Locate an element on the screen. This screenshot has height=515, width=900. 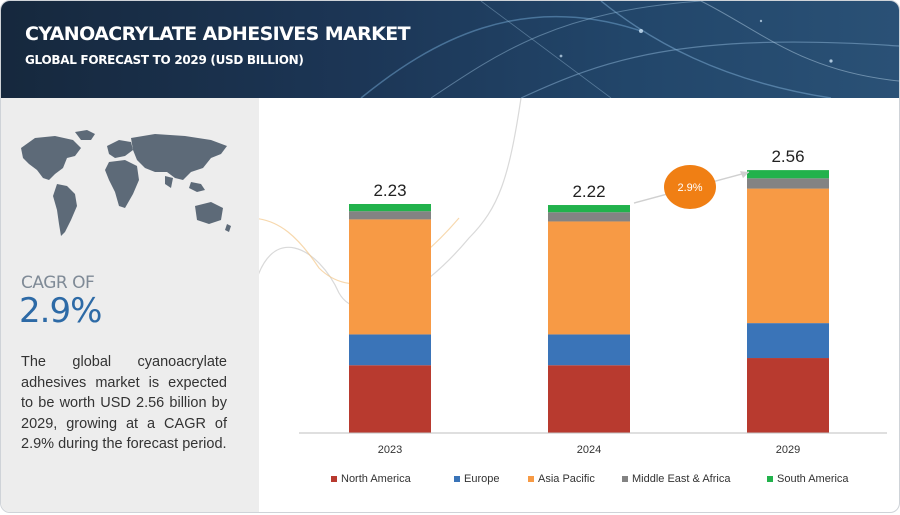
legend-label: North America is located at coordinates (376, 479).